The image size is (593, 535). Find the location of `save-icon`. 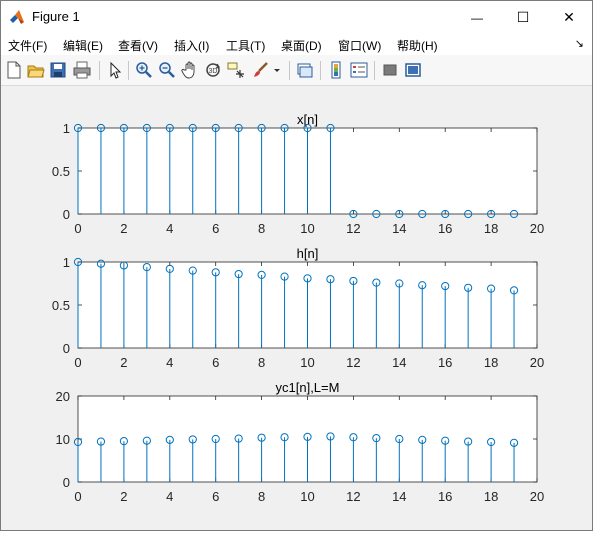

save-icon is located at coordinates (58, 70).